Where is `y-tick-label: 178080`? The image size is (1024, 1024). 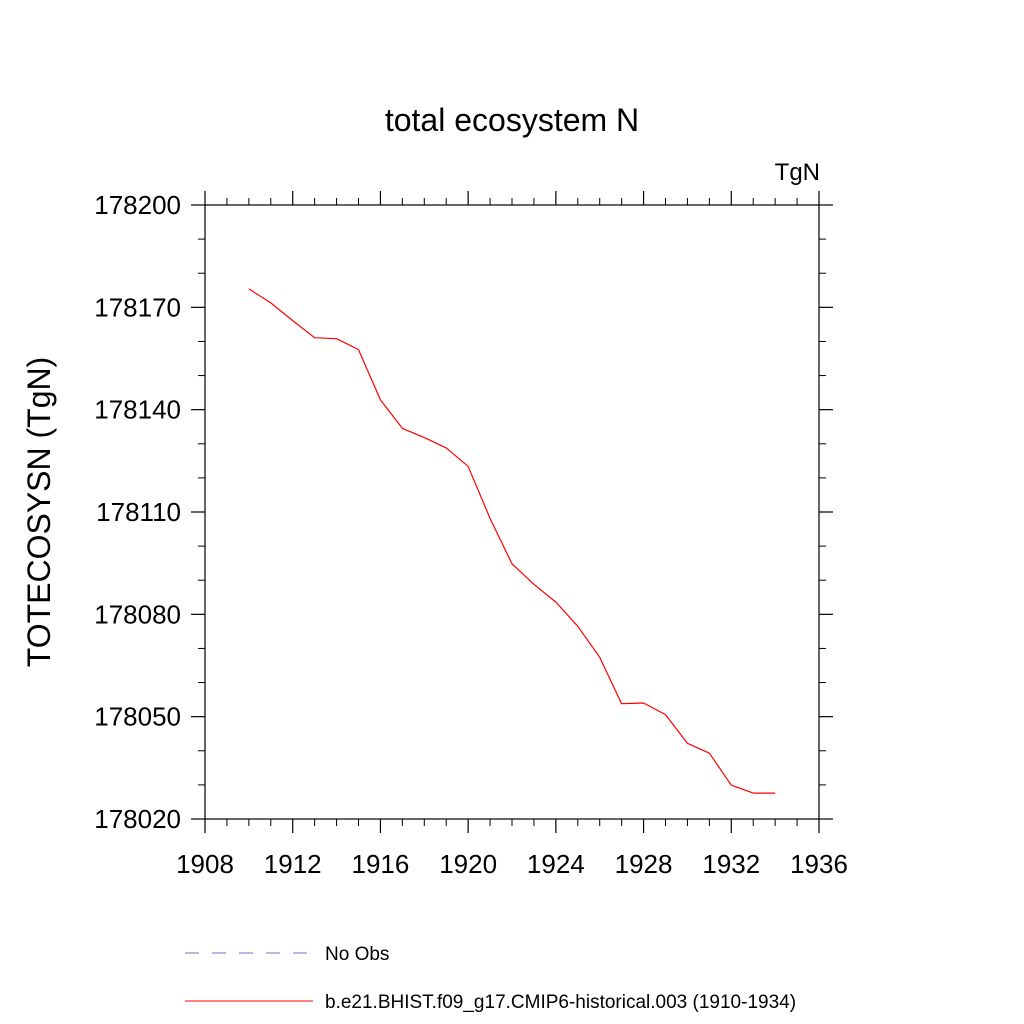 y-tick-label: 178080 is located at coordinates (137, 614).